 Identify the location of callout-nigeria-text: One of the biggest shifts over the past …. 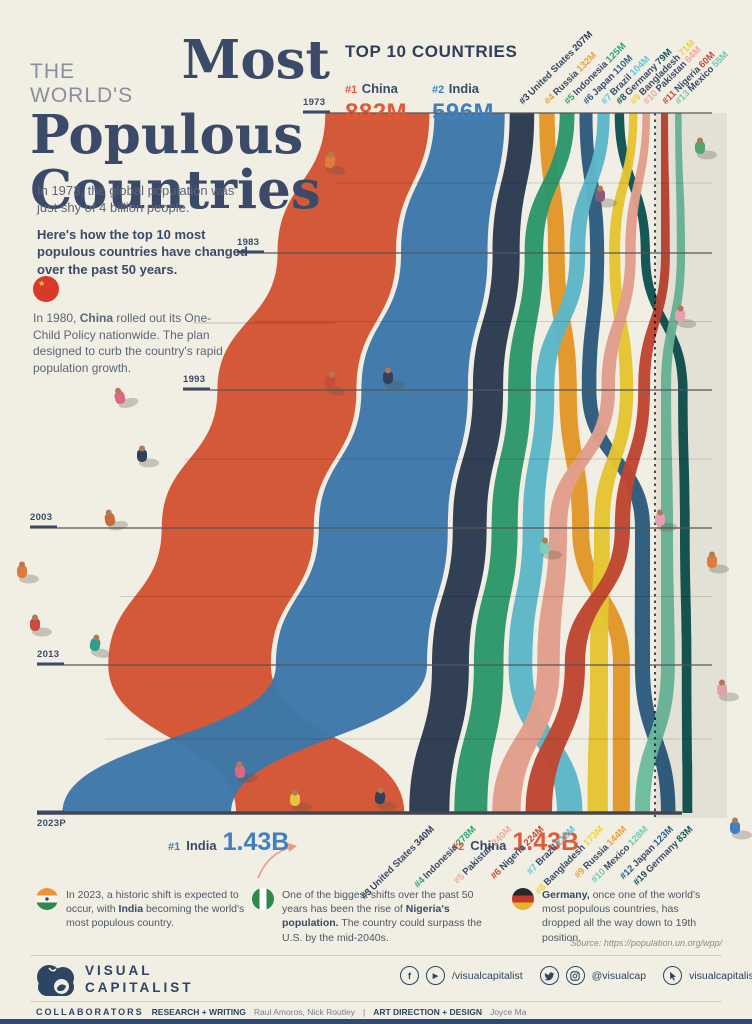
(378, 902).